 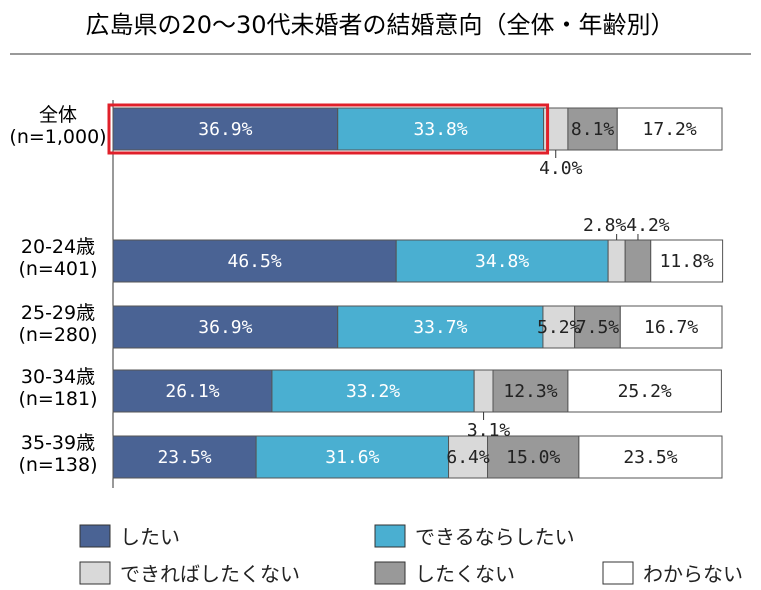 I want to click on data-label: 34.8%, so click(x=502, y=261).